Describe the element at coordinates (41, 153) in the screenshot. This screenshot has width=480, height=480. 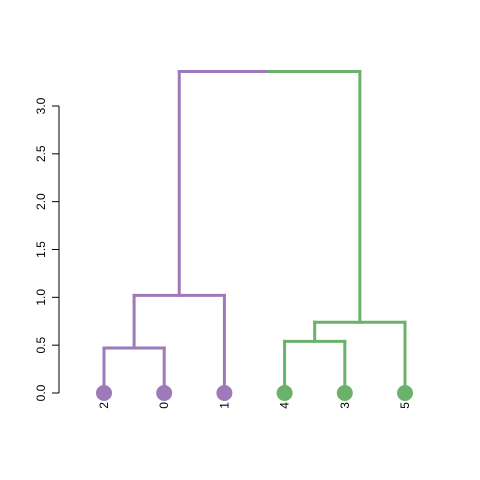
I see `y-tick-label: 2.5` at that location.